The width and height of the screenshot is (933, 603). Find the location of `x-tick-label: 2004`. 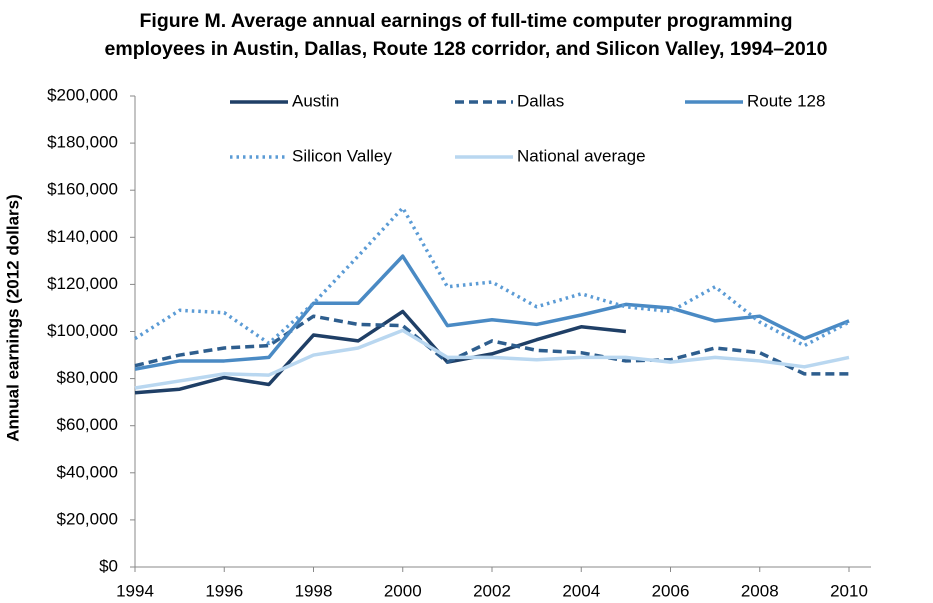

x-tick-label: 2004 is located at coordinates (581, 590).